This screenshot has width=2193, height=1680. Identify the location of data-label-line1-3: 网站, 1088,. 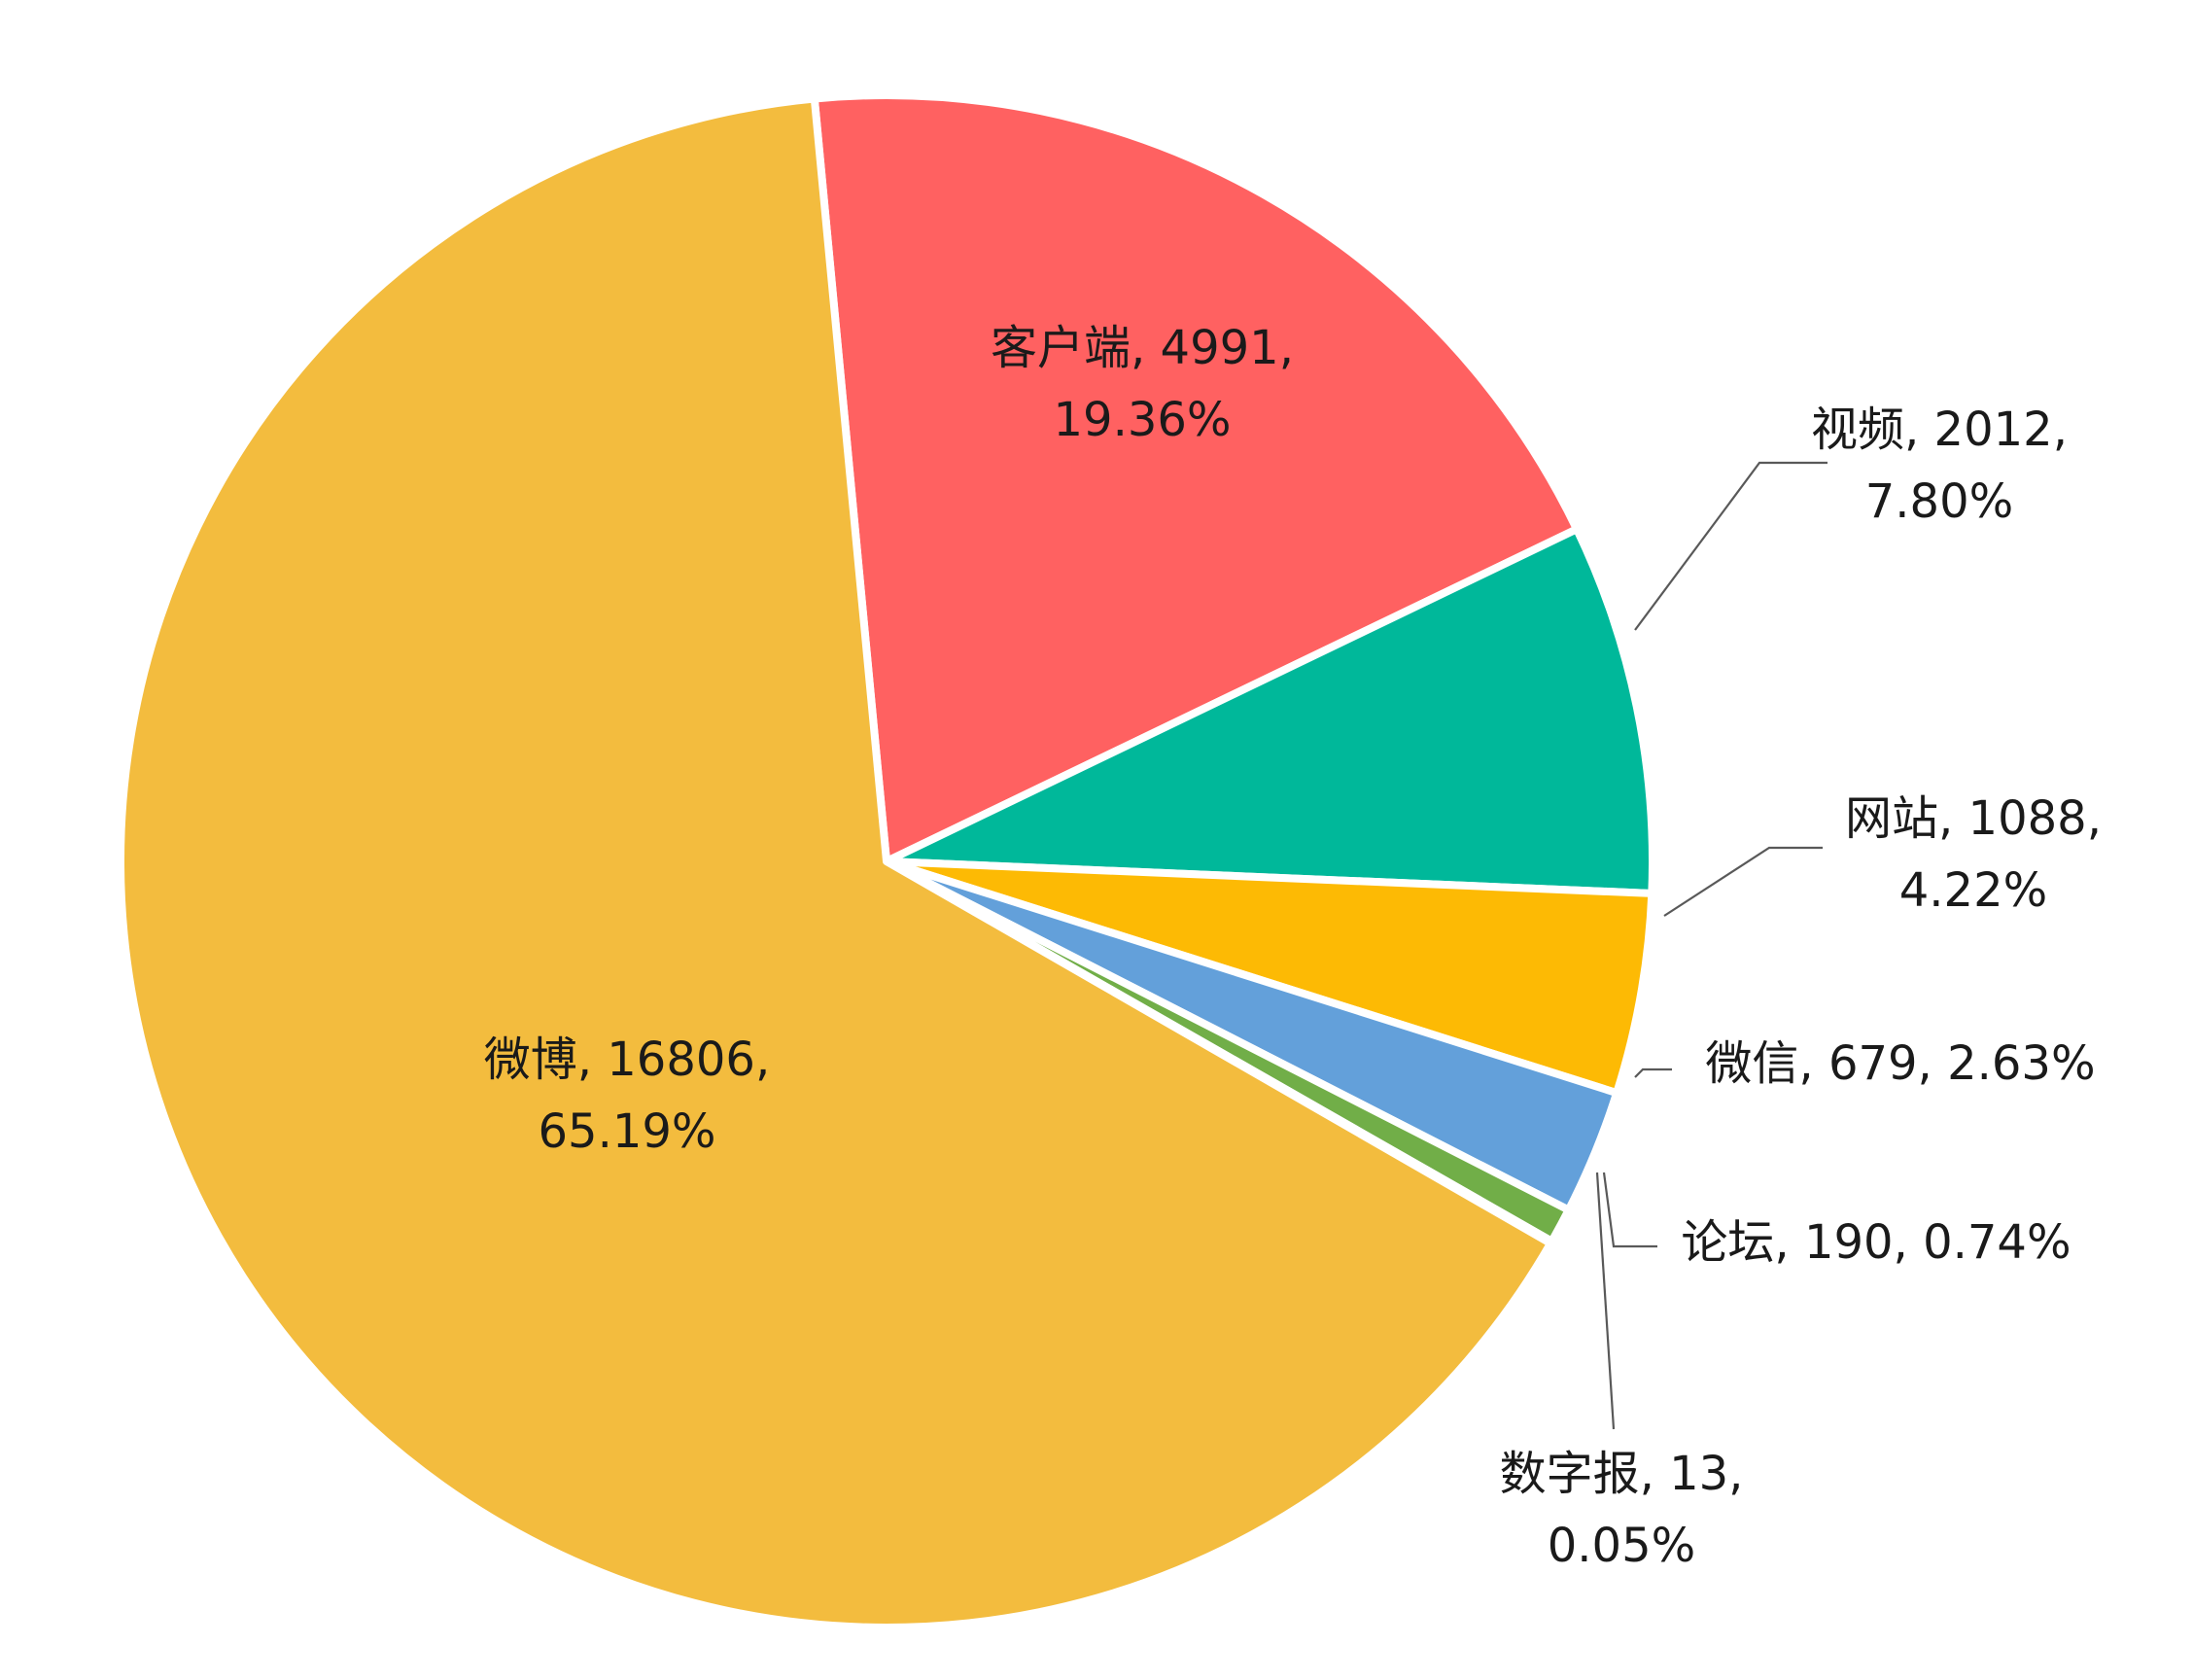
(1973, 818).